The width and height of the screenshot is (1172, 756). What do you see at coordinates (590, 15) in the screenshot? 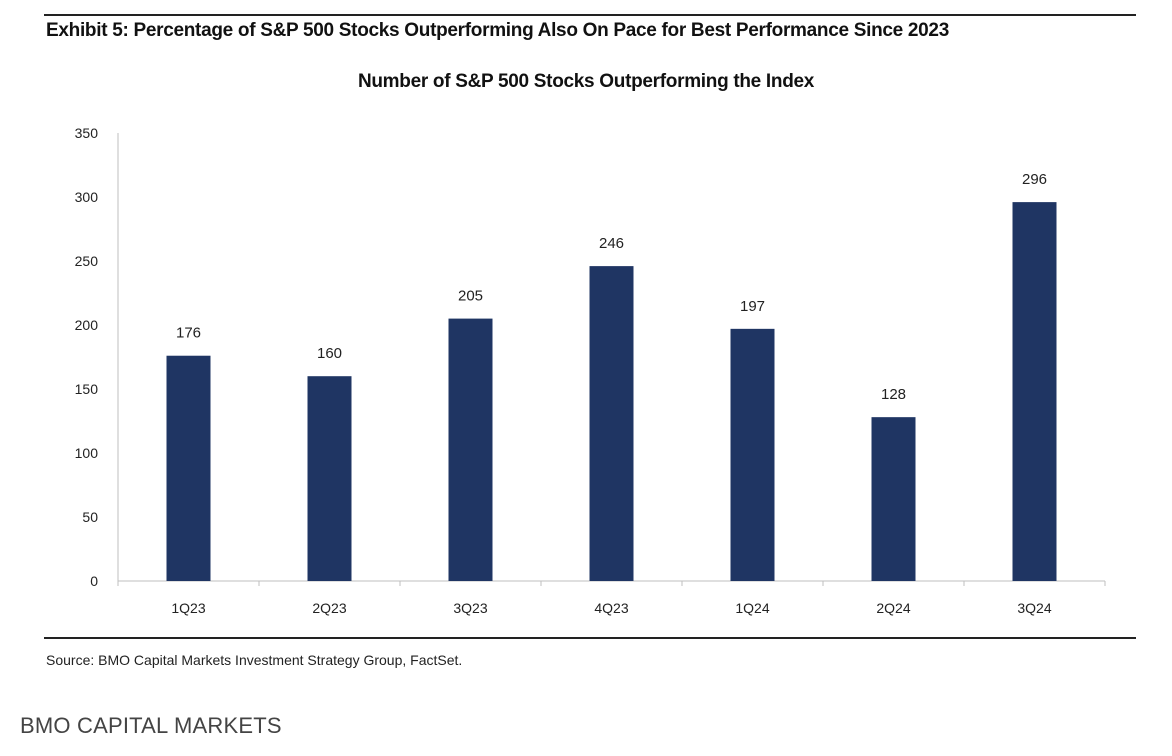
I see `top-rule` at bounding box center [590, 15].